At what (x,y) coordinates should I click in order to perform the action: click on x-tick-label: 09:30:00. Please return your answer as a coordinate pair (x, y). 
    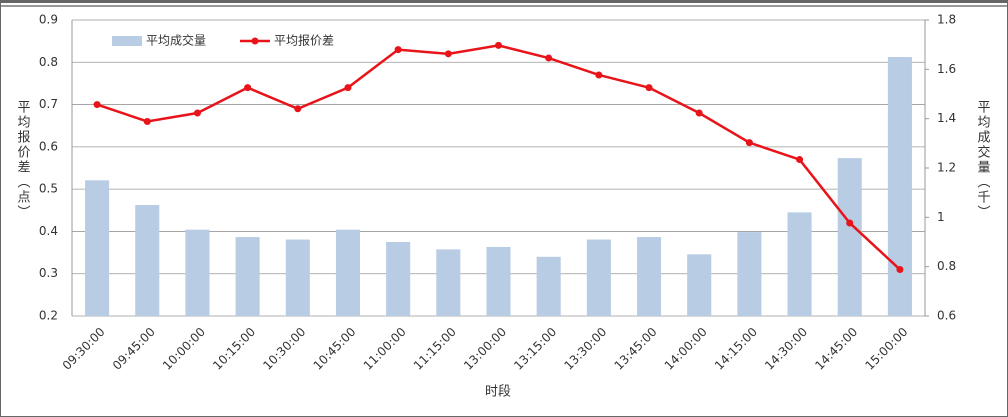
    Looking at the image, I should click on (84, 349).